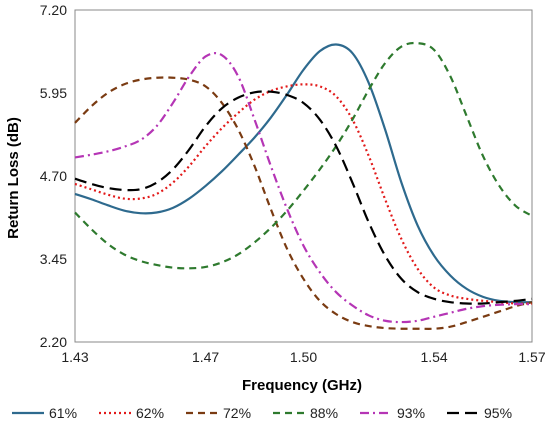 This screenshot has height=429, width=550. What do you see at coordinates (302, 385) in the screenshot?
I see `x-axis-title: Frequency (GHz)` at bounding box center [302, 385].